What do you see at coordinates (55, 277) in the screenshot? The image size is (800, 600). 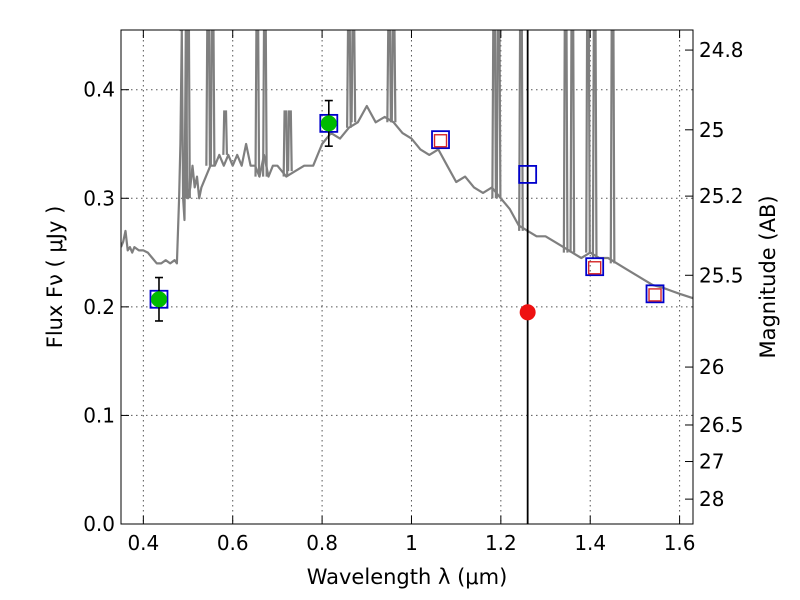 I see `y-axis-label: Flux Fν ( μJy )` at bounding box center [55, 277].